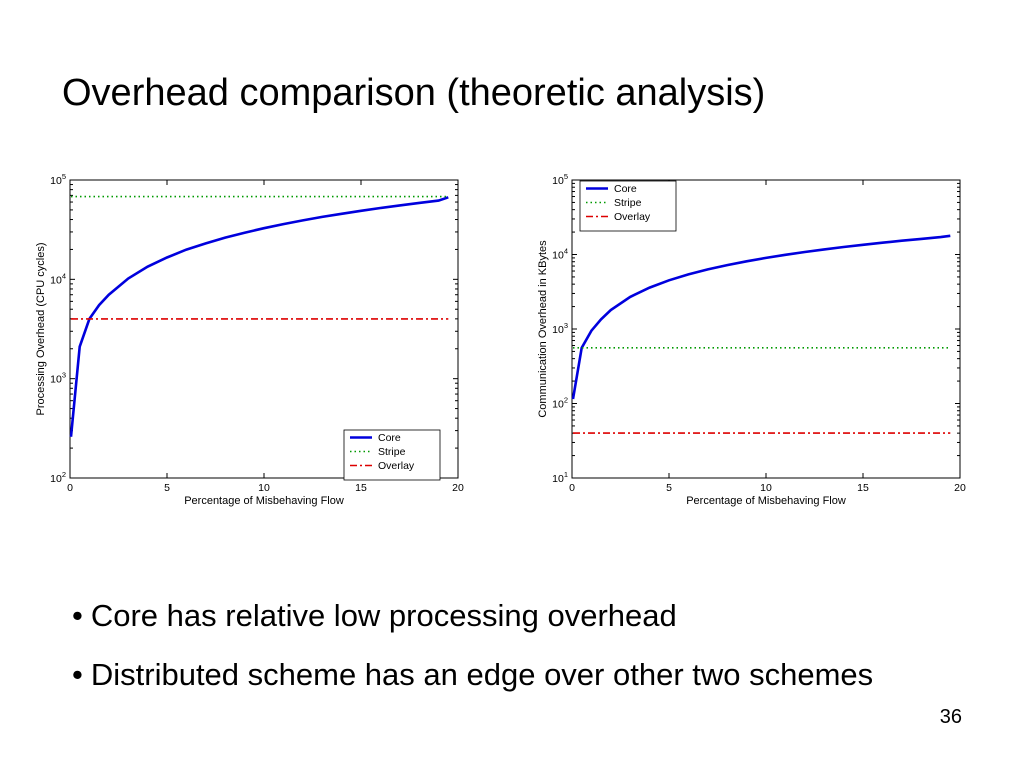  What do you see at coordinates (543, 329) in the screenshot?
I see `y-axis-label: Communication Overhead in KBytes` at bounding box center [543, 329].